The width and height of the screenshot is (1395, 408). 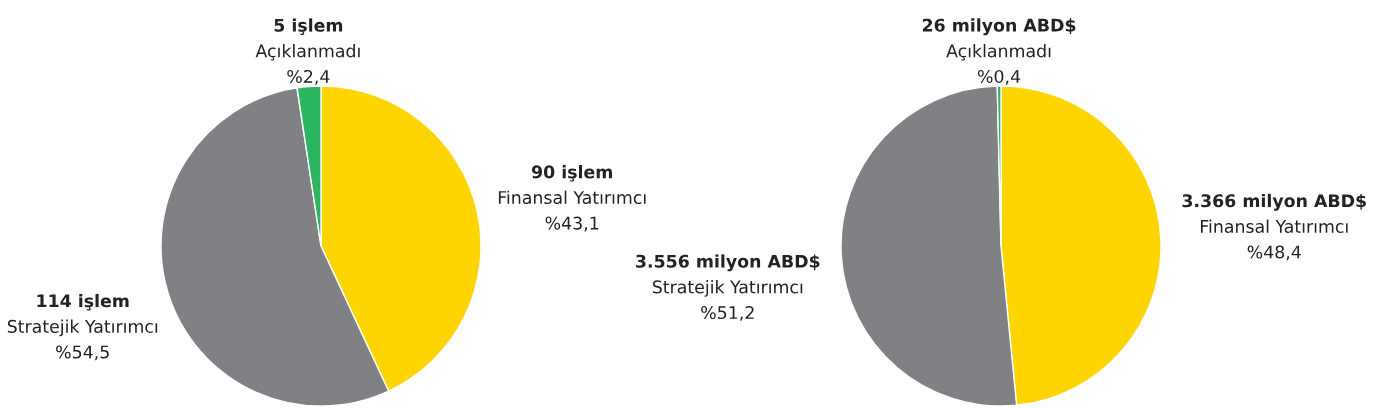 What do you see at coordinates (308, 77) in the screenshot?
I see `text: %2,4` at bounding box center [308, 77].